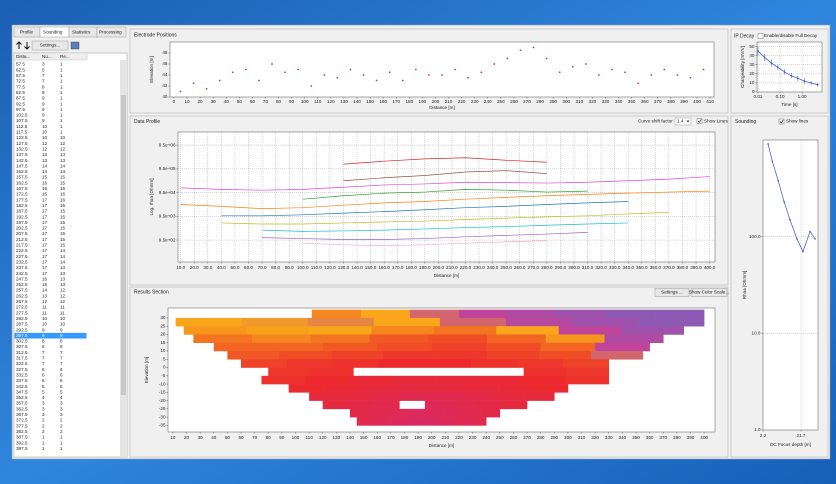 The height and width of the screenshot is (484, 836). Describe the element at coordinates (22, 414) in the screenshot. I see `cell: 367.5` at that location.